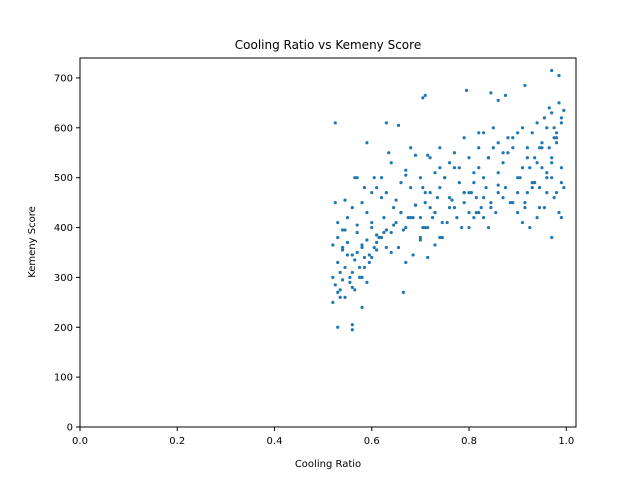  Describe the element at coordinates (63, 328) in the screenshot. I see `y-tick-label: 200` at that location.